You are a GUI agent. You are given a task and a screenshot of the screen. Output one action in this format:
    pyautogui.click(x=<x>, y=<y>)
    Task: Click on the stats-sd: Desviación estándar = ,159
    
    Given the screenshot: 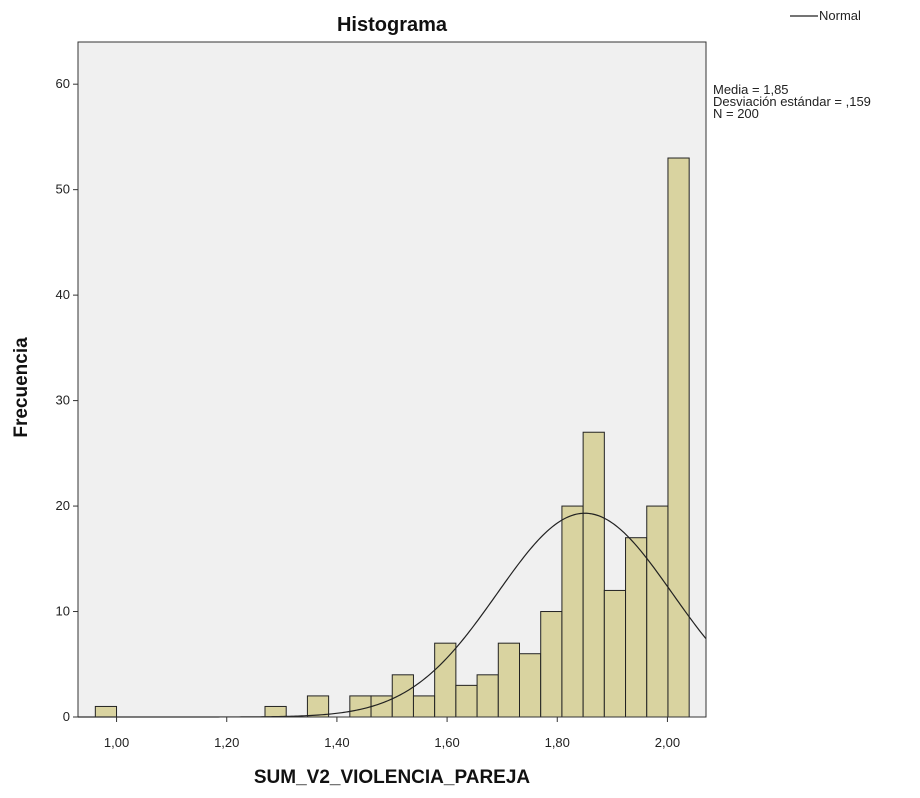 What is the action you would take?
    pyautogui.click(x=792, y=101)
    